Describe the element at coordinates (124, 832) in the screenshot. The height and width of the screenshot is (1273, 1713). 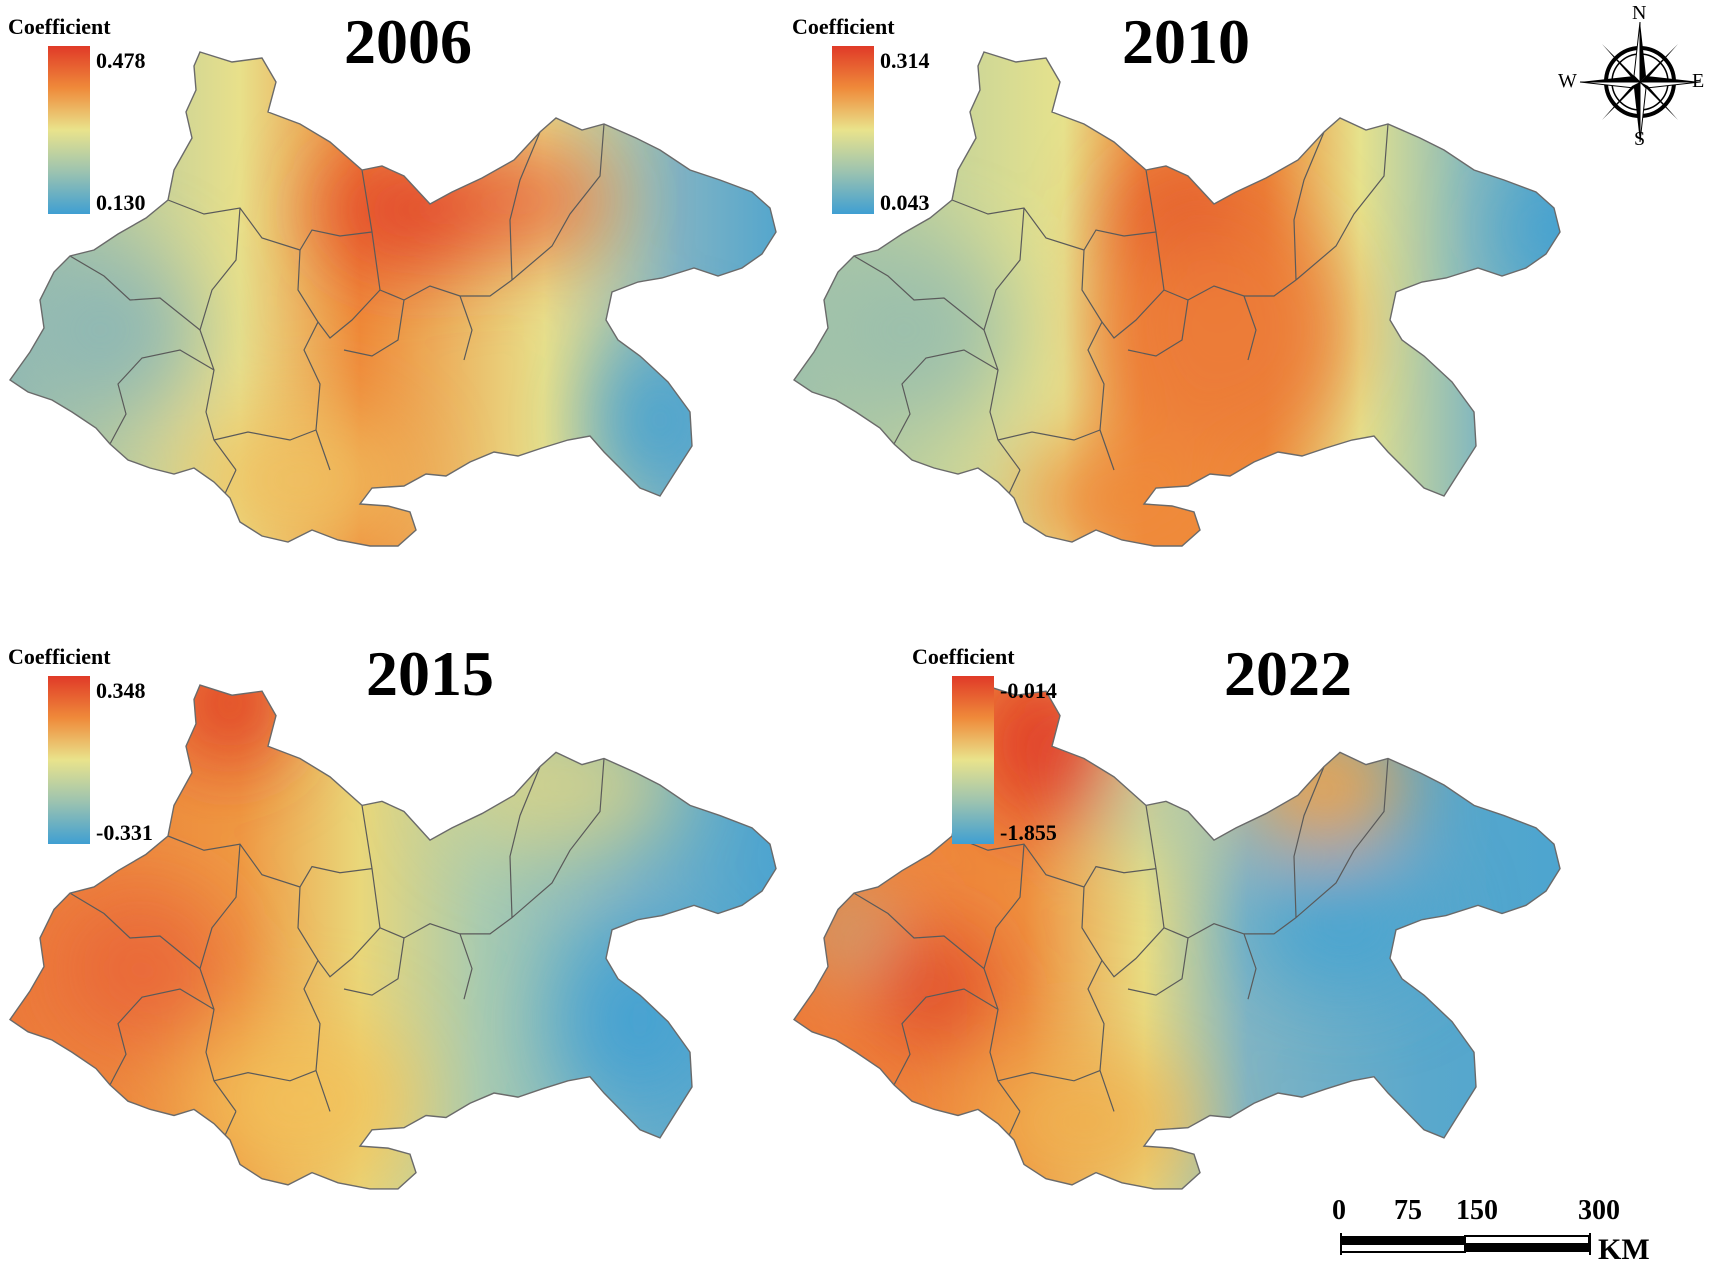
I see `legend-min-value: -0.331` at that location.